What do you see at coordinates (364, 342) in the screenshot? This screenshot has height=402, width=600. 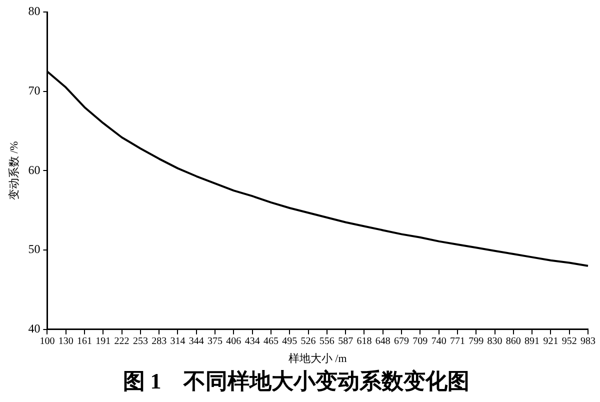 I see `x-tick-label: 618` at bounding box center [364, 342].